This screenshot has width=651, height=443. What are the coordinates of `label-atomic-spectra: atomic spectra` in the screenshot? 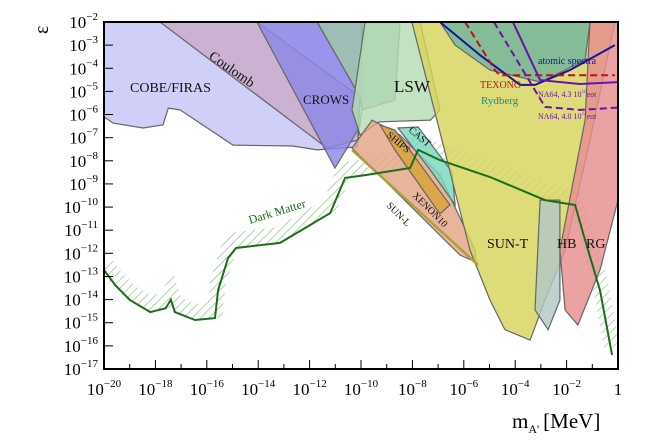 It's located at (567, 61).